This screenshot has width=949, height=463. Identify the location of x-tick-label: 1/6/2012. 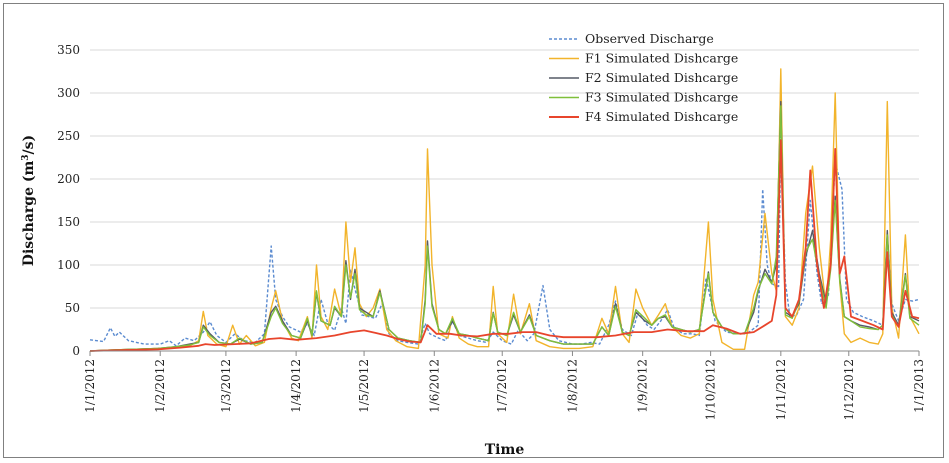
(434, 386).